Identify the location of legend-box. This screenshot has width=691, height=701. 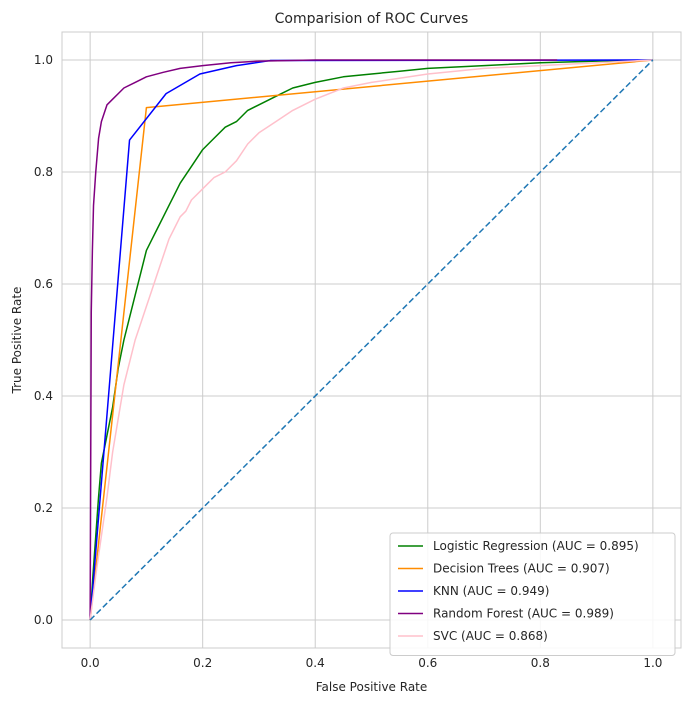
(532, 594).